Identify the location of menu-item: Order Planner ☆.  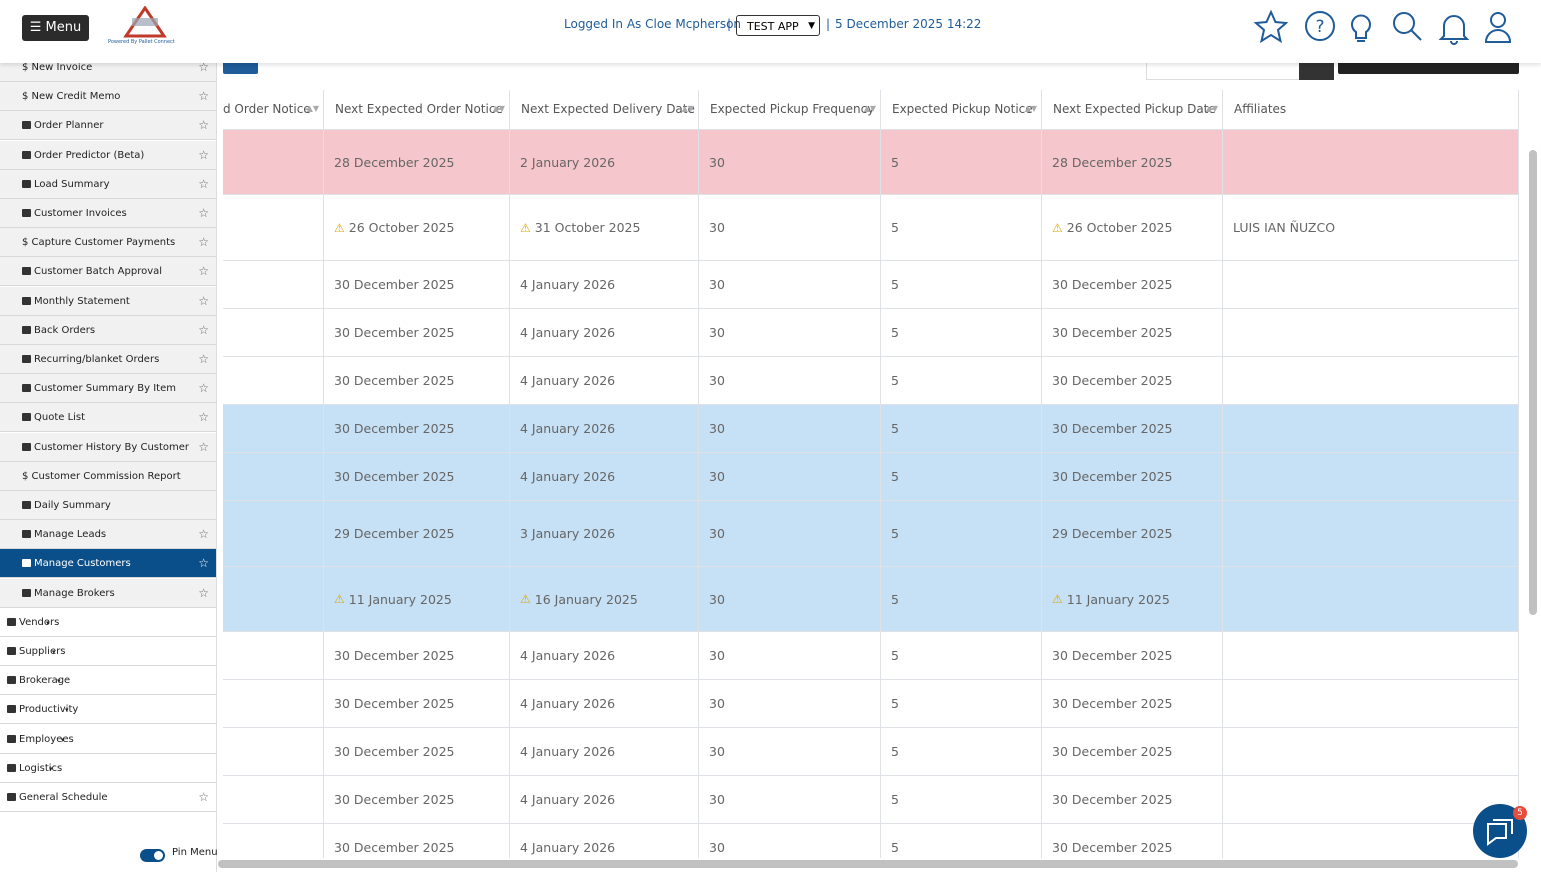
(108, 126).